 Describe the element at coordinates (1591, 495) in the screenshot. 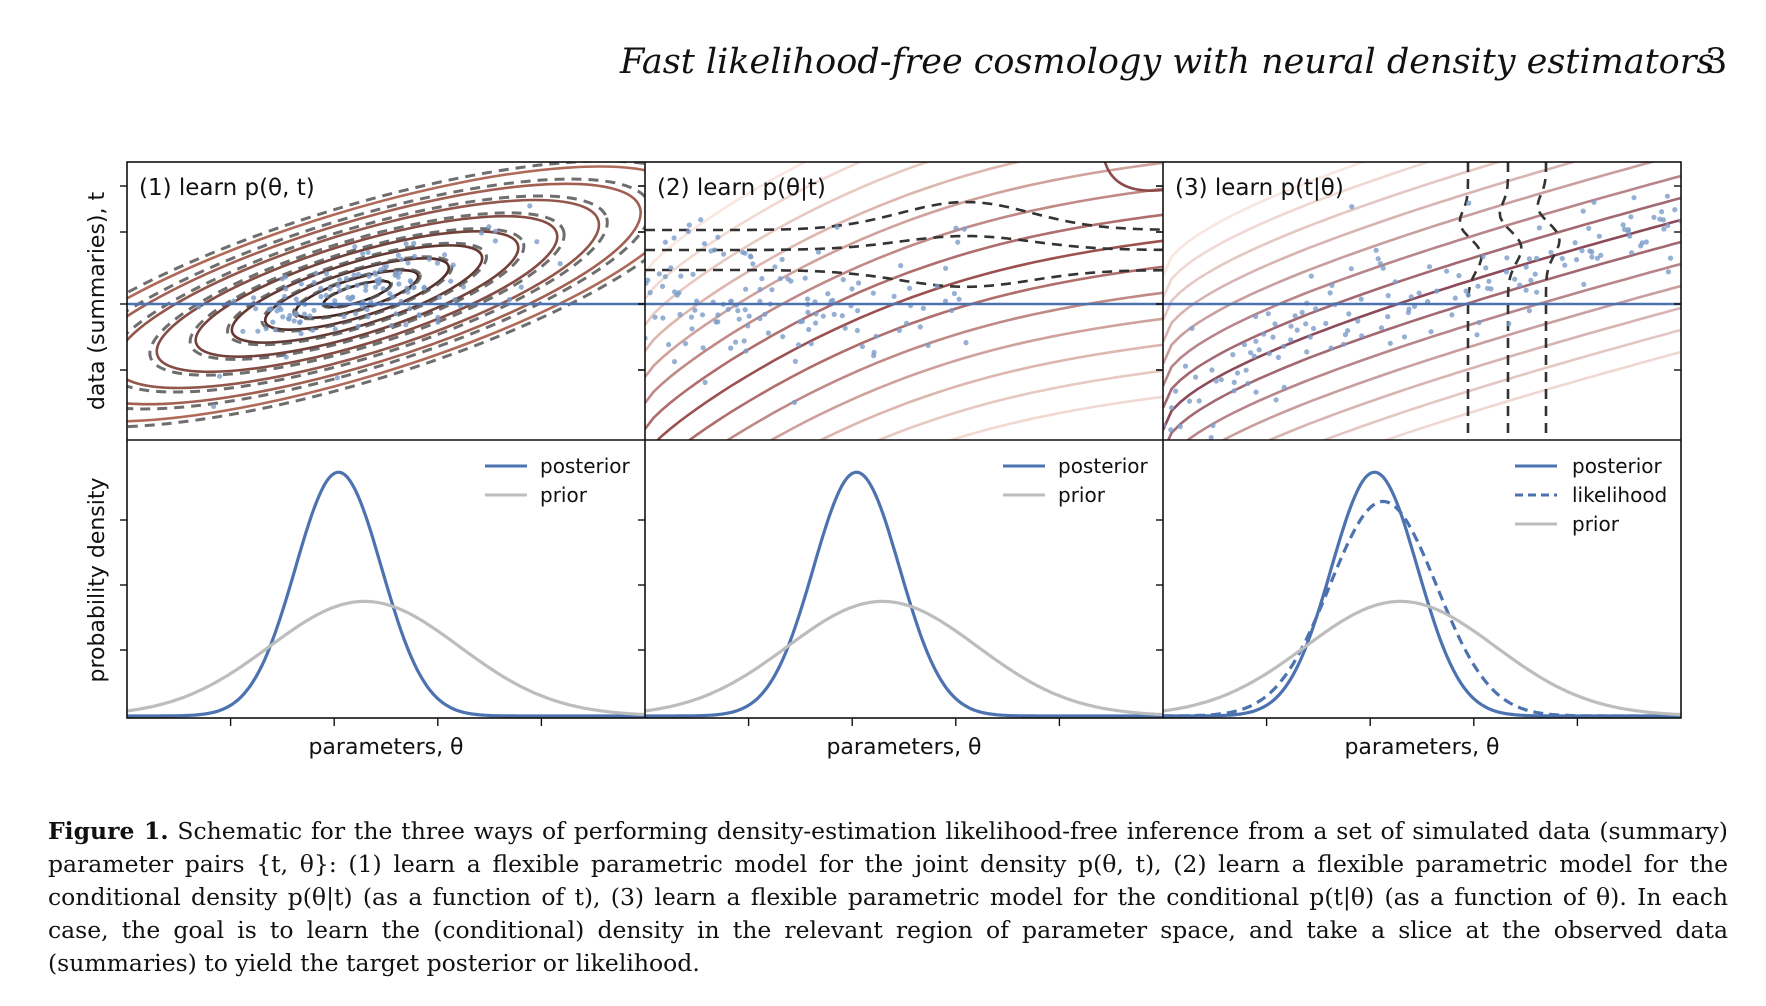

I see `legend-panel-3: posterior likelihood prior` at that location.